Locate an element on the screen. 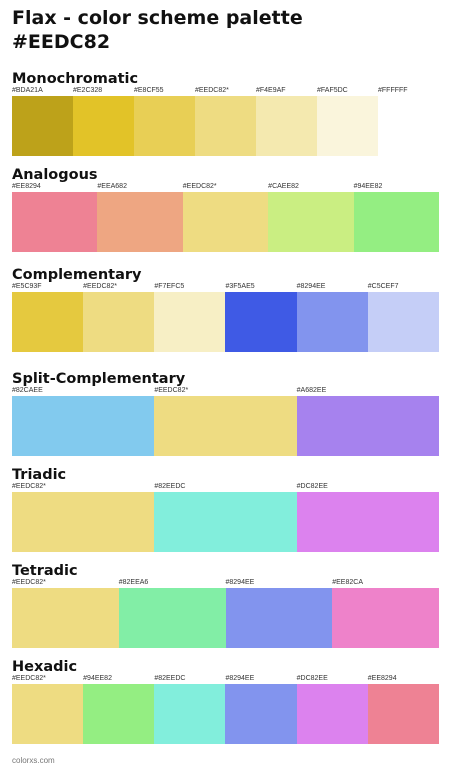 This screenshot has width=474, height=770. color-swatch: #C5CEF7 is located at coordinates (403, 317).